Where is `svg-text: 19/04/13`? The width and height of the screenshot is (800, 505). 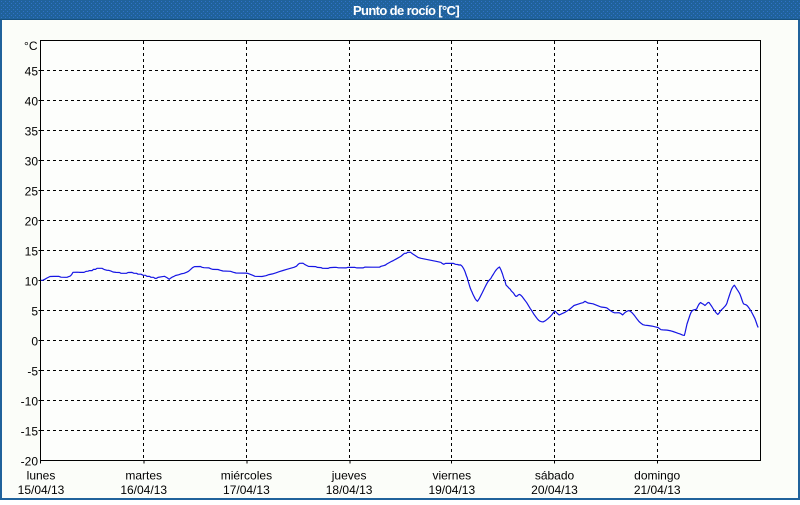
svg-text: 19/04/13 is located at coordinates (451, 490).